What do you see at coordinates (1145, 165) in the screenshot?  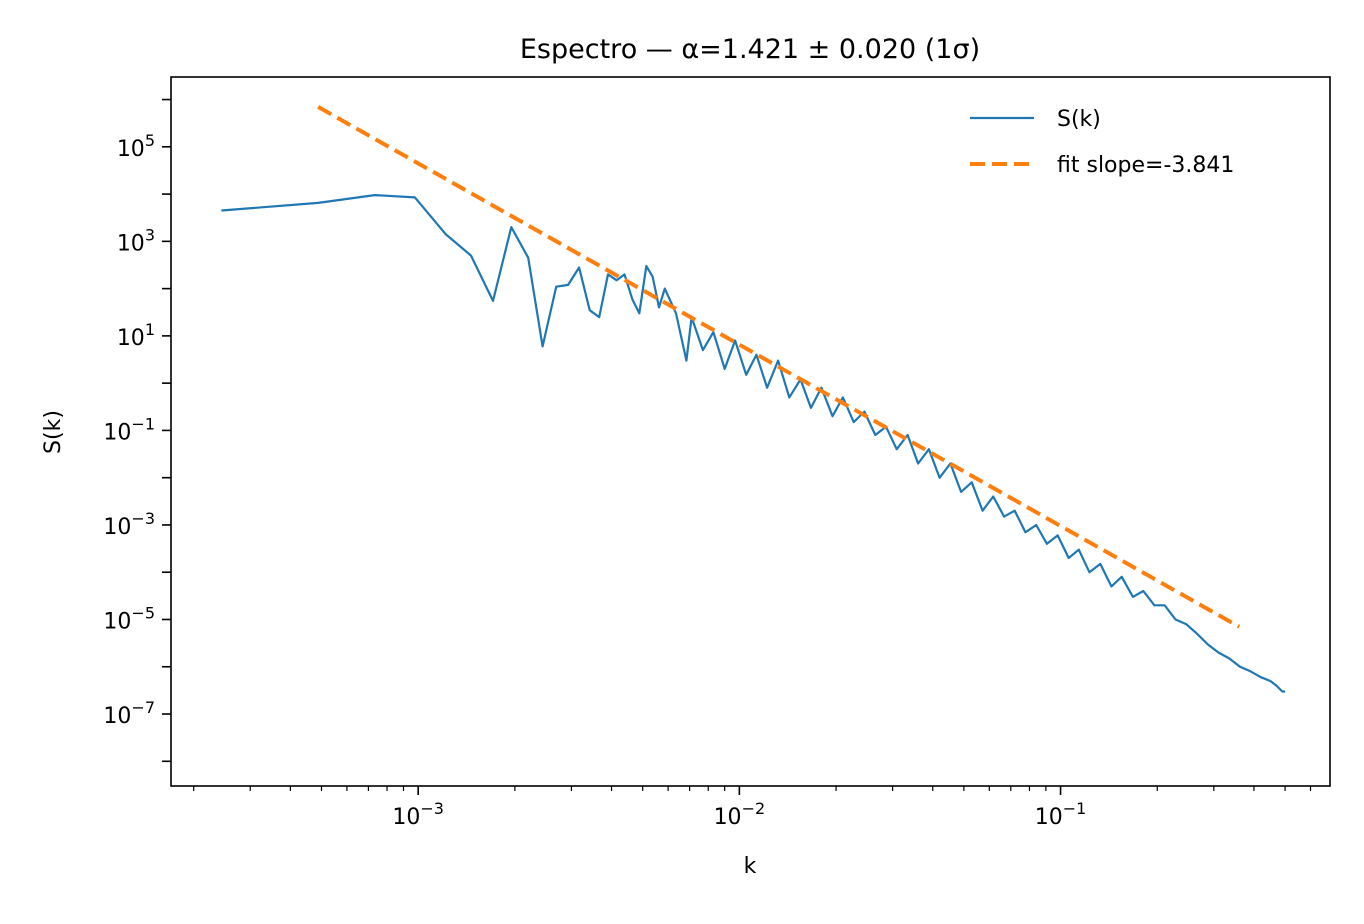 I see `legend-label: fit slope=-3.841` at bounding box center [1145, 165].